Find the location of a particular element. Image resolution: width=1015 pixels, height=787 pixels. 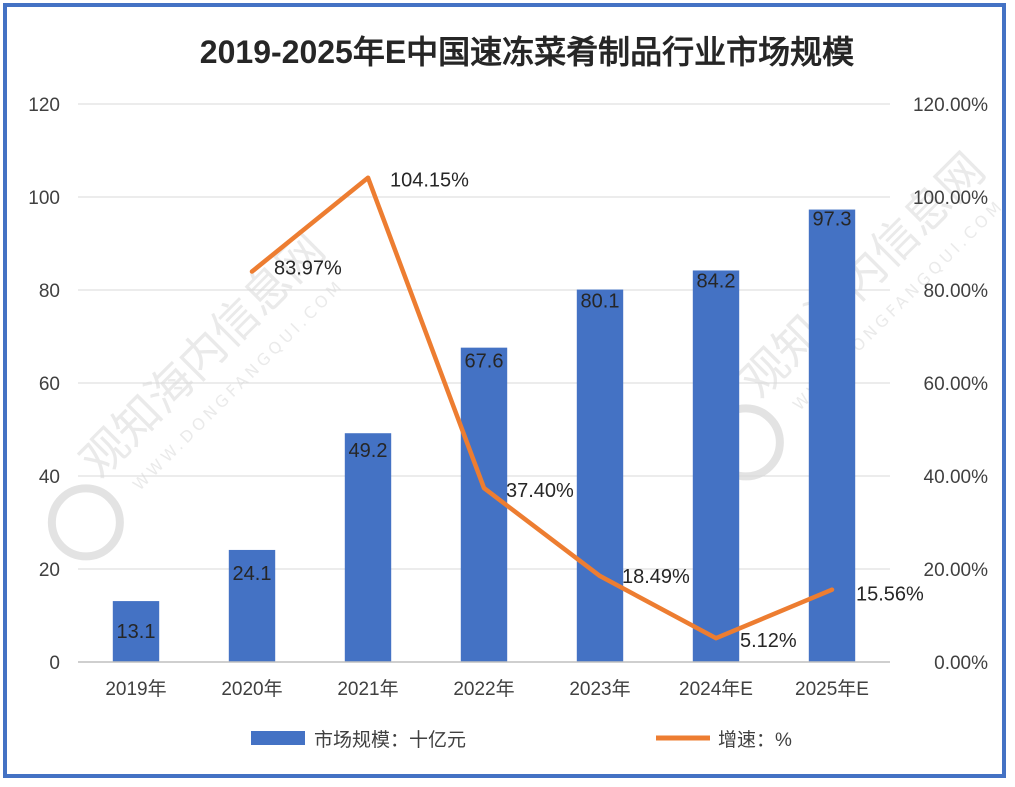

right-tick-label: 80.00% is located at coordinates (956, 291).